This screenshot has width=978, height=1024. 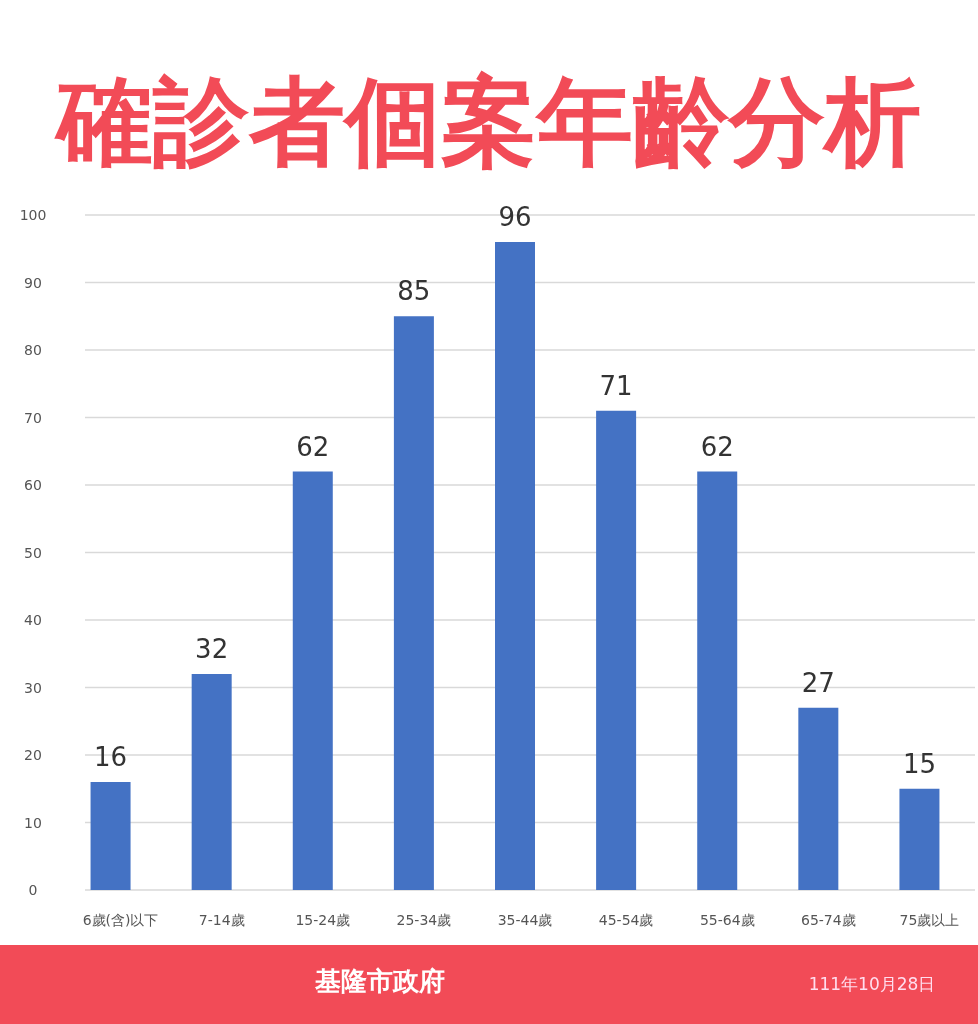 I want to click on y-tick-label: 90, so click(x=33, y=282).